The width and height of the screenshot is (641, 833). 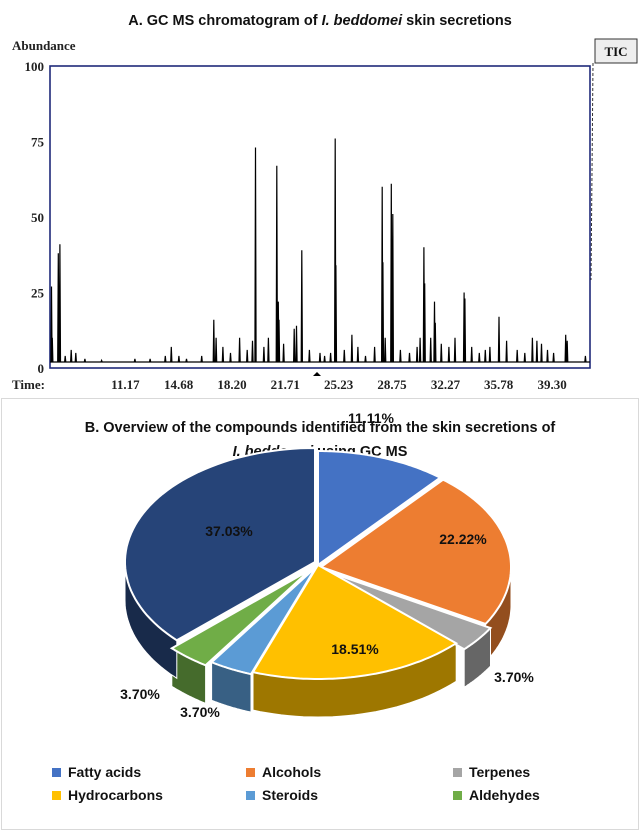 What do you see at coordinates (224, 21) in the screenshot?
I see `chromatogram-title-prefix: A. GC MS chromatogram of` at bounding box center [224, 21].